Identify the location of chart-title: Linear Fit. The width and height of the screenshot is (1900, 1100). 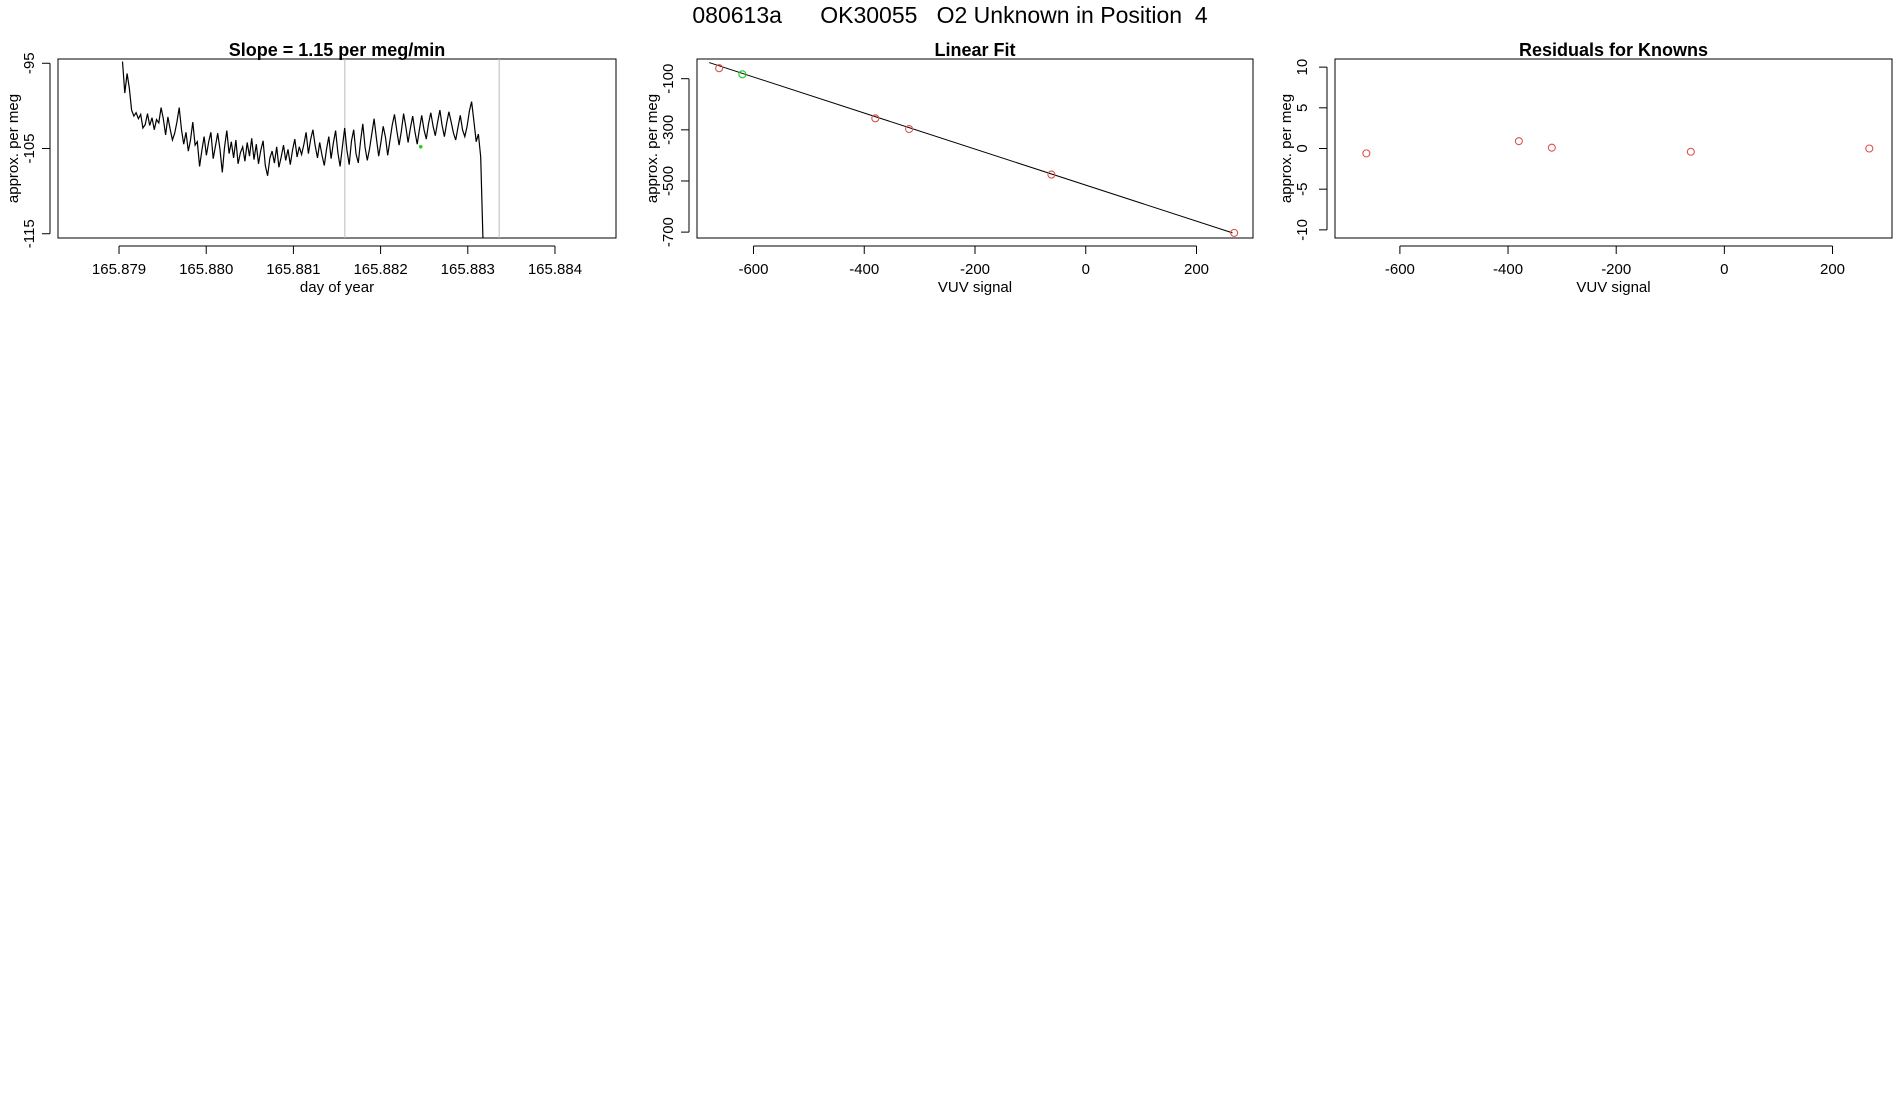
(974, 50).